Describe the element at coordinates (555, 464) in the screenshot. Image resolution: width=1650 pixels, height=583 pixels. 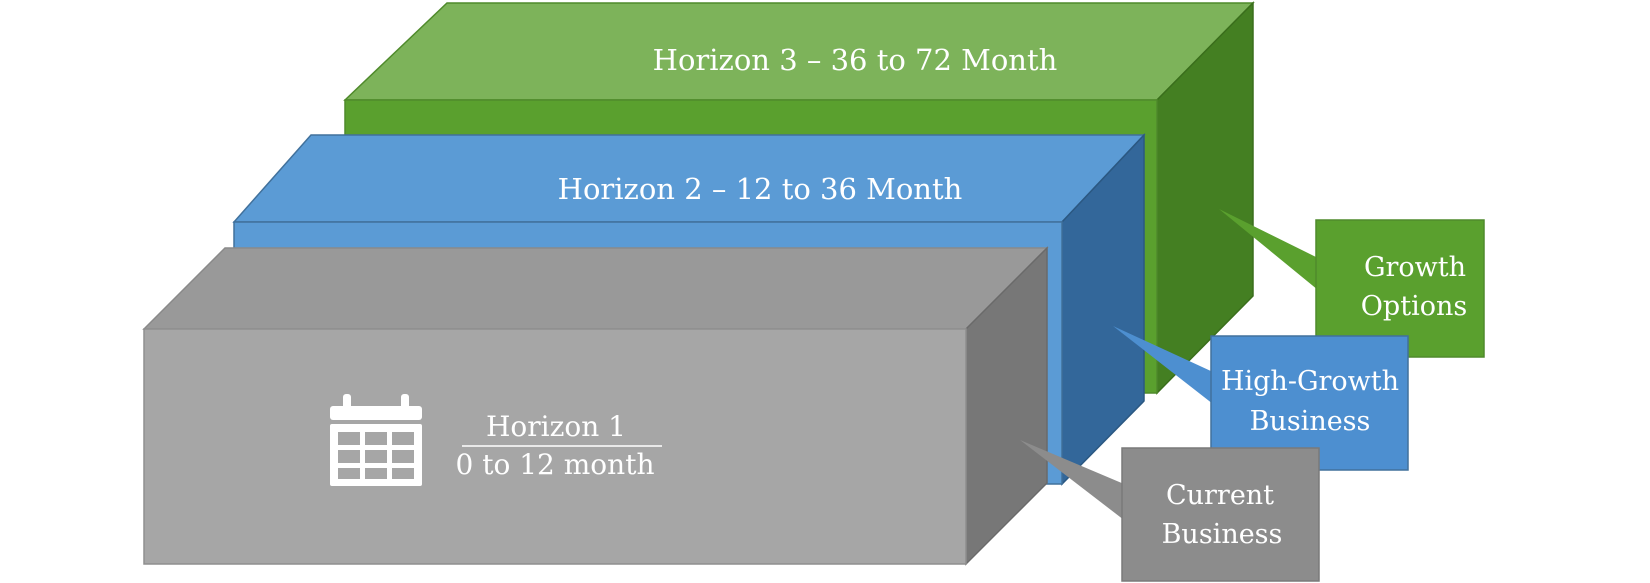
I see `horizon-1-timeframe: 0 to 12 month` at that location.